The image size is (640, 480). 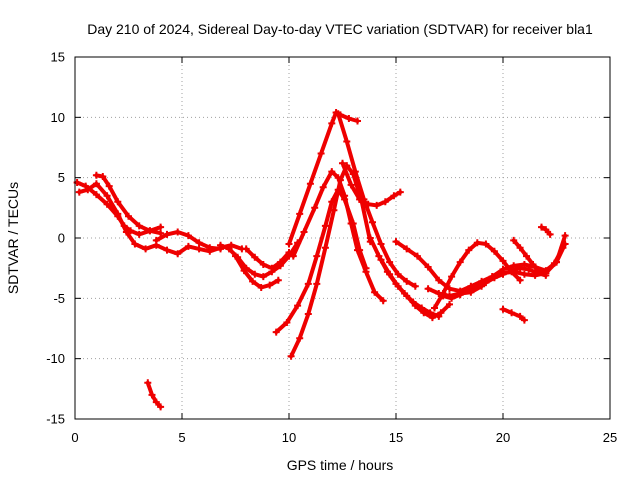 What do you see at coordinates (61, 238) in the screenshot?
I see `y-tick-label: 0` at bounding box center [61, 238].